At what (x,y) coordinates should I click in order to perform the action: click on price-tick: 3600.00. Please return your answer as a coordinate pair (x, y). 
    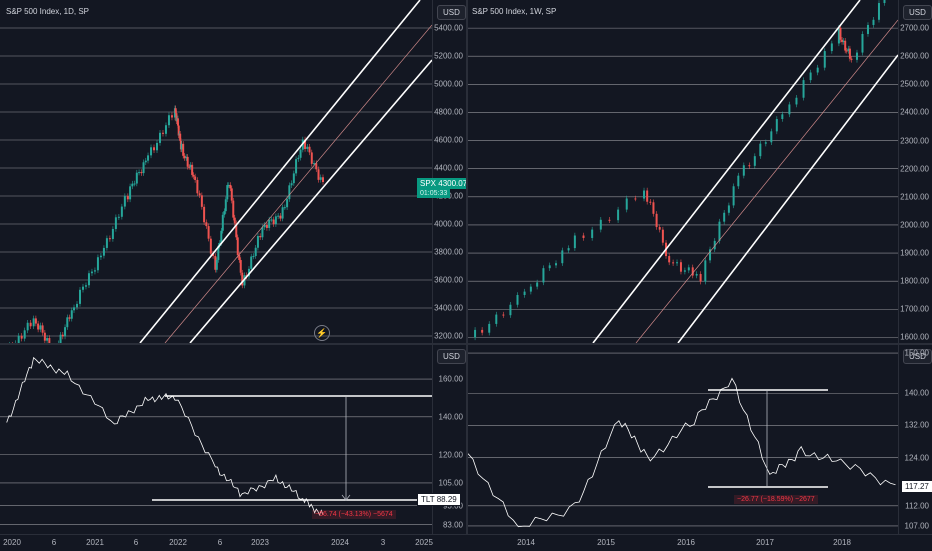
    Looking at the image, I should click on (448, 280).